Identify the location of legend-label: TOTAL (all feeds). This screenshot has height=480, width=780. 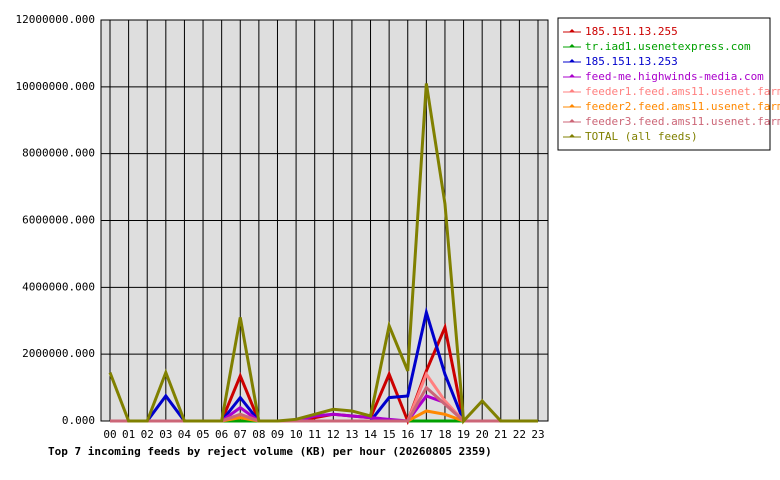
(641, 136).